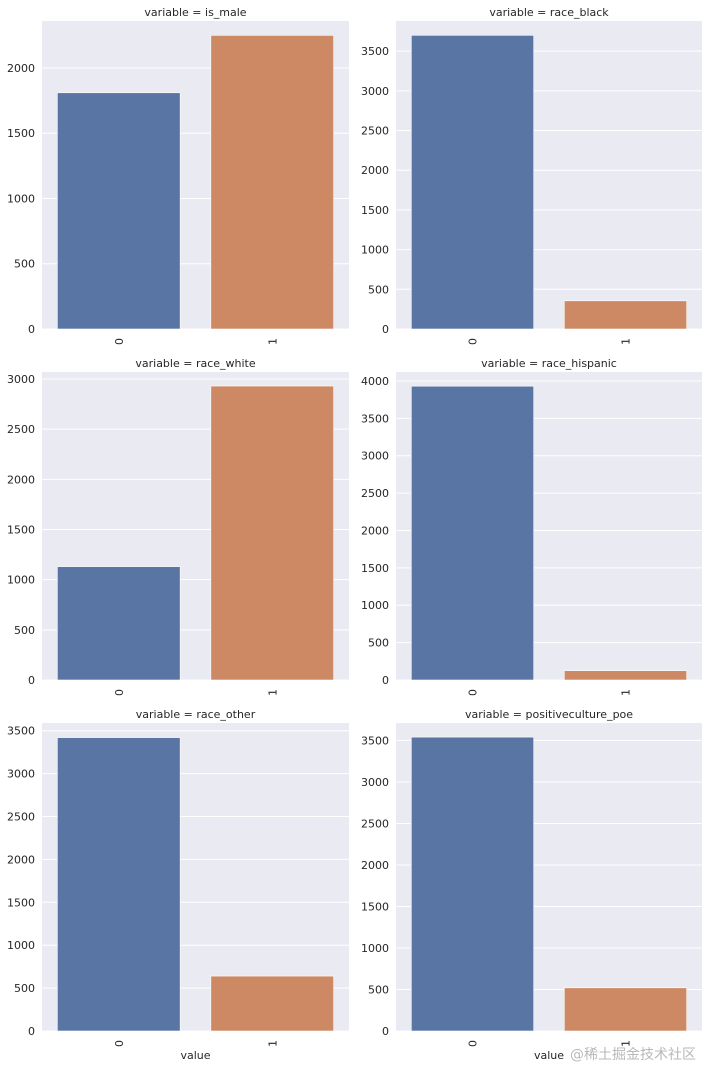 The height and width of the screenshot is (1068, 708). I want to click on panel-title: variable = race_black, so click(549, 12).